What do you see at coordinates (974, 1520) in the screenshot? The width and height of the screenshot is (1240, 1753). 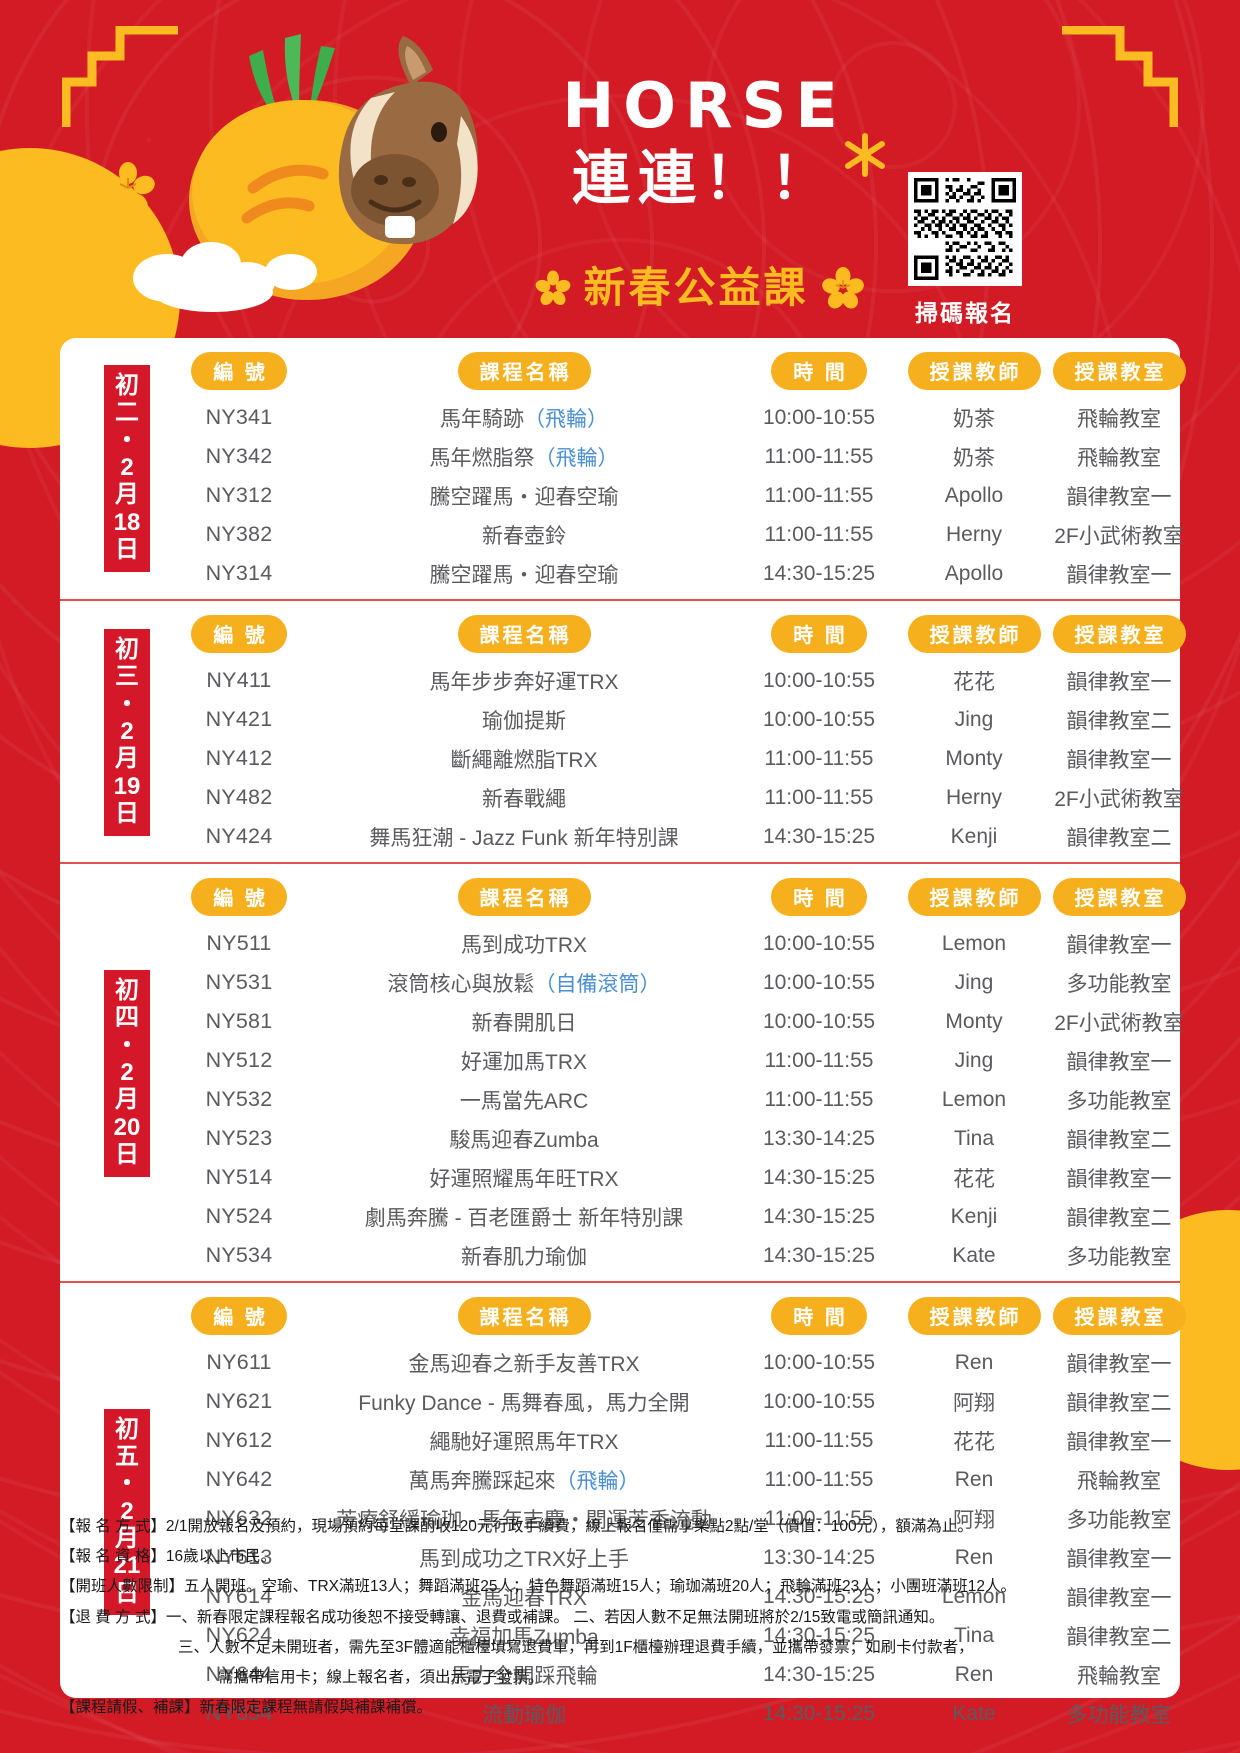 I see `cell-teacher: 阿翔` at bounding box center [974, 1520].